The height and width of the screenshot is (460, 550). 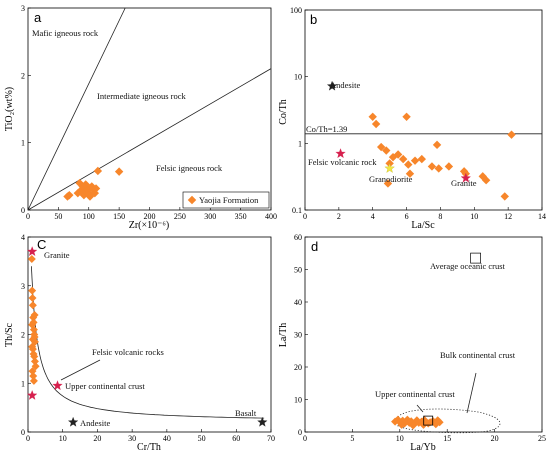 What do you see at coordinates (423, 225) in the screenshot?
I see `panel-b-xlabel: La/Sc` at bounding box center [423, 225].